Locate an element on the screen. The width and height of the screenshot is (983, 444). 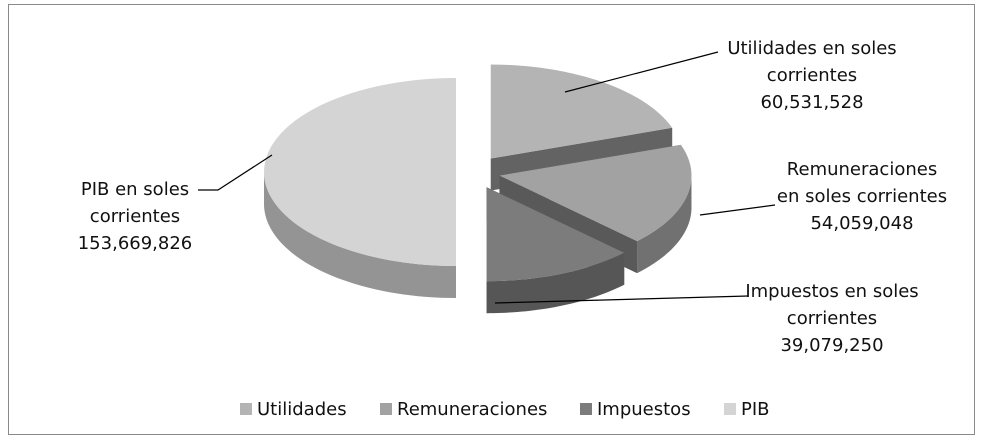
data-value-label: 54,059,048 is located at coordinates (861, 223).